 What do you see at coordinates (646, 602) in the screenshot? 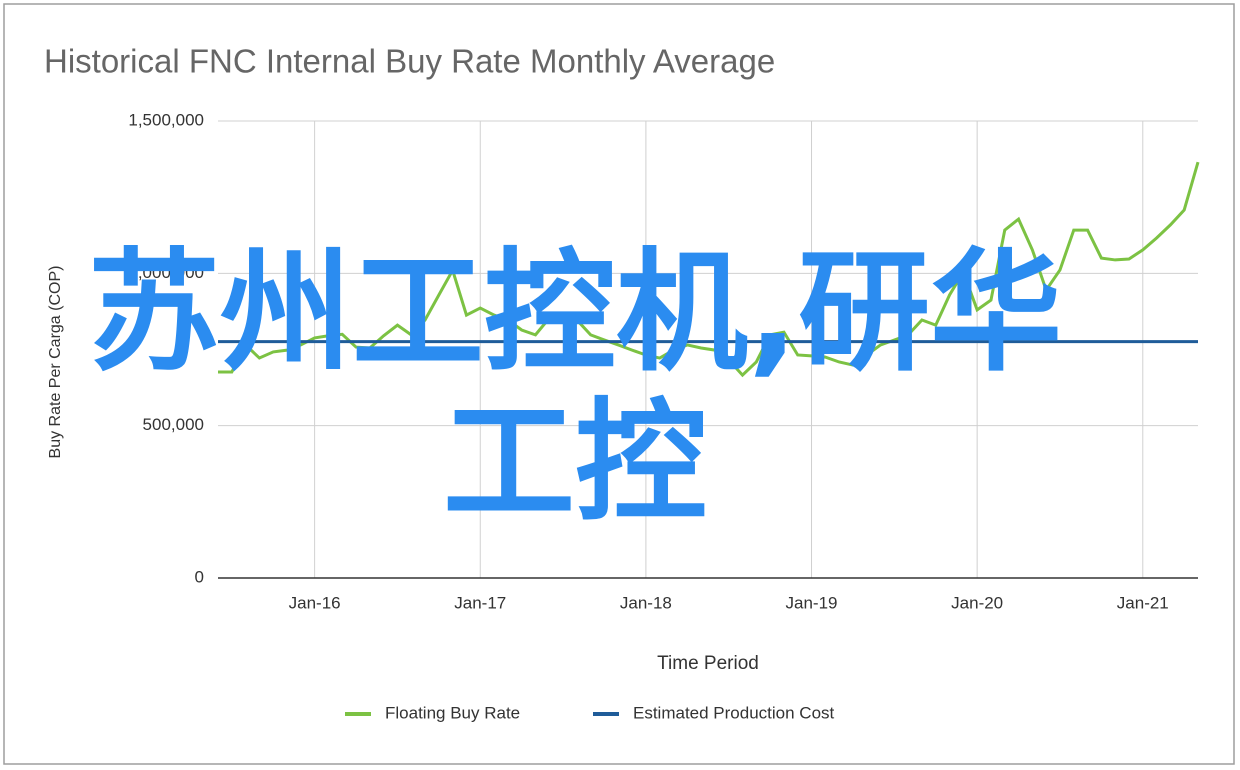
I see `x-tick-label: Jan-18` at bounding box center [646, 602].